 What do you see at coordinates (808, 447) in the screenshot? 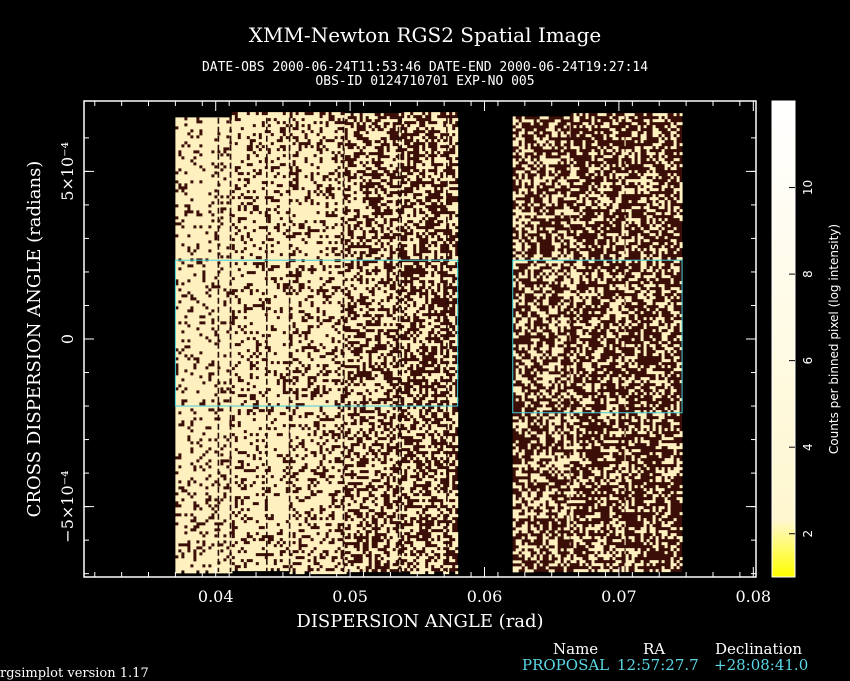
I see `colorbar-tick-label: 4` at bounding box center [808, 447].